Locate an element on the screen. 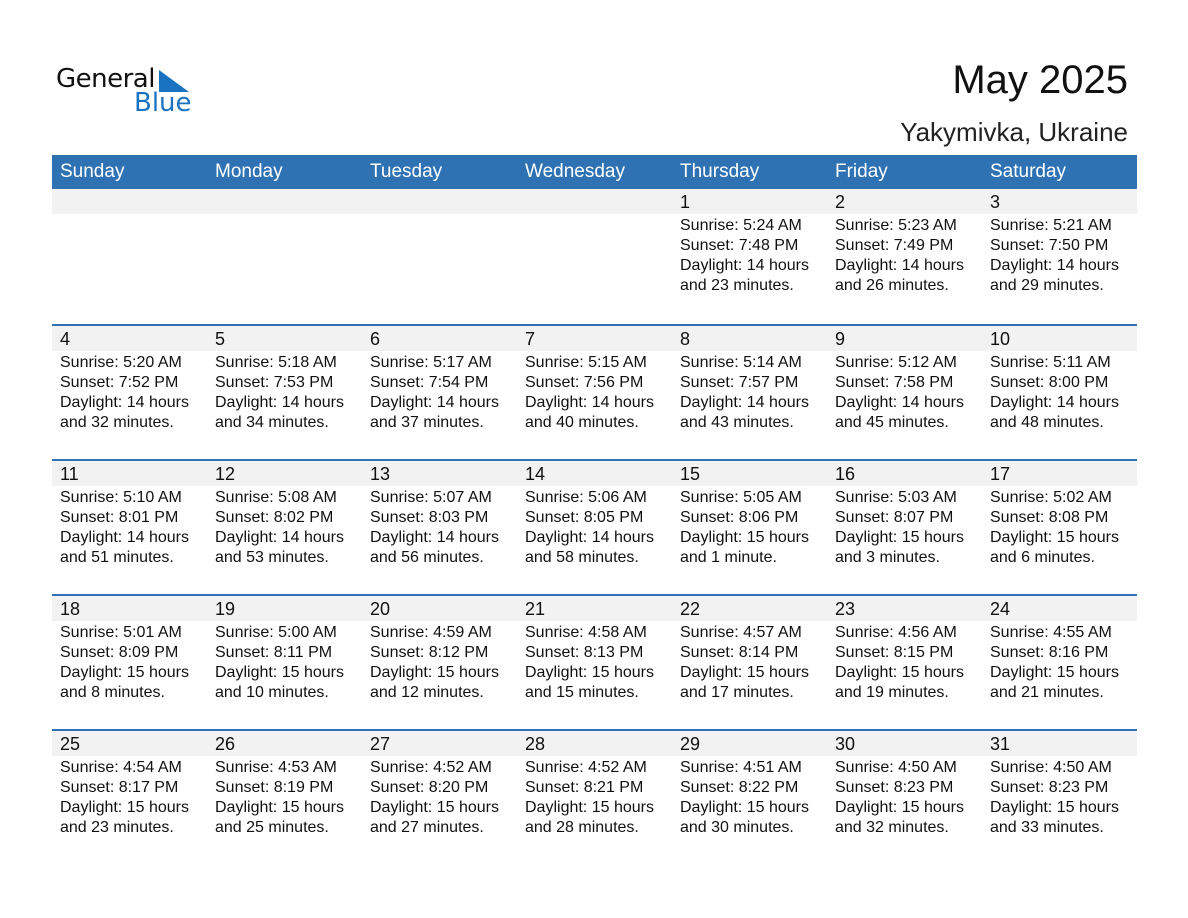  minutes-text: and 3 minutes. is located at coordinates (887, 557).